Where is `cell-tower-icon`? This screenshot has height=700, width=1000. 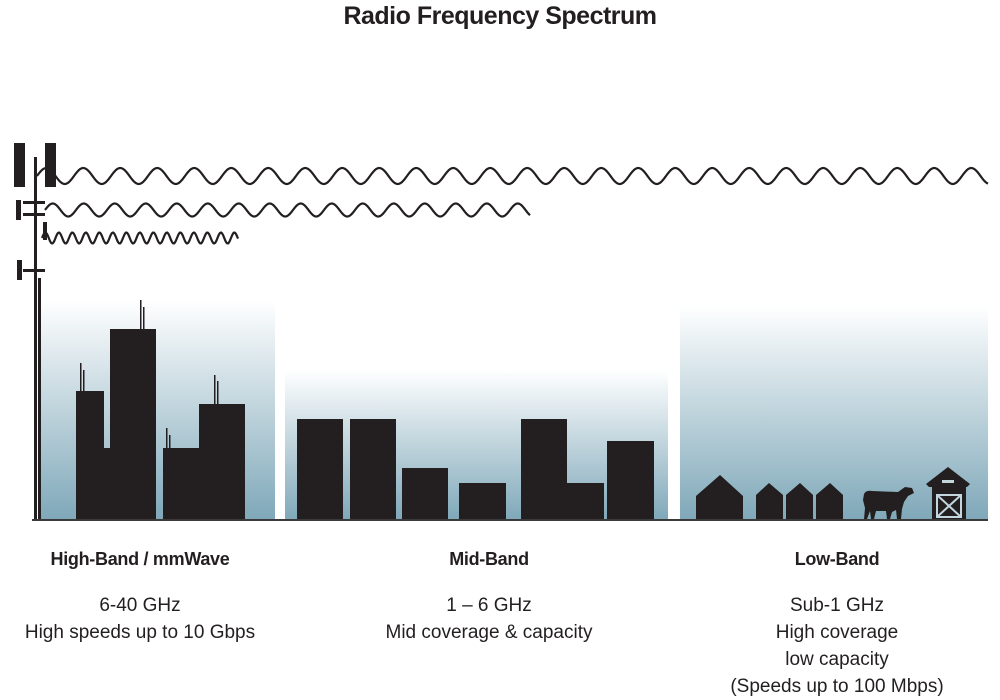
cell-tower-icon is located at coordinates (35, 331).